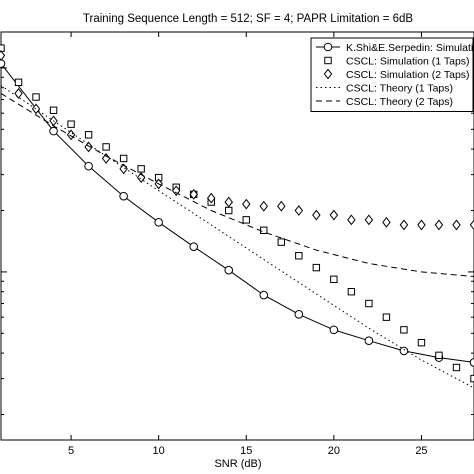  What do you see at coordinates (399, 89) in the screenshot?
I see `legend-label: CSCL: Theory (1 Taps)` at bounding box center [399, 89].